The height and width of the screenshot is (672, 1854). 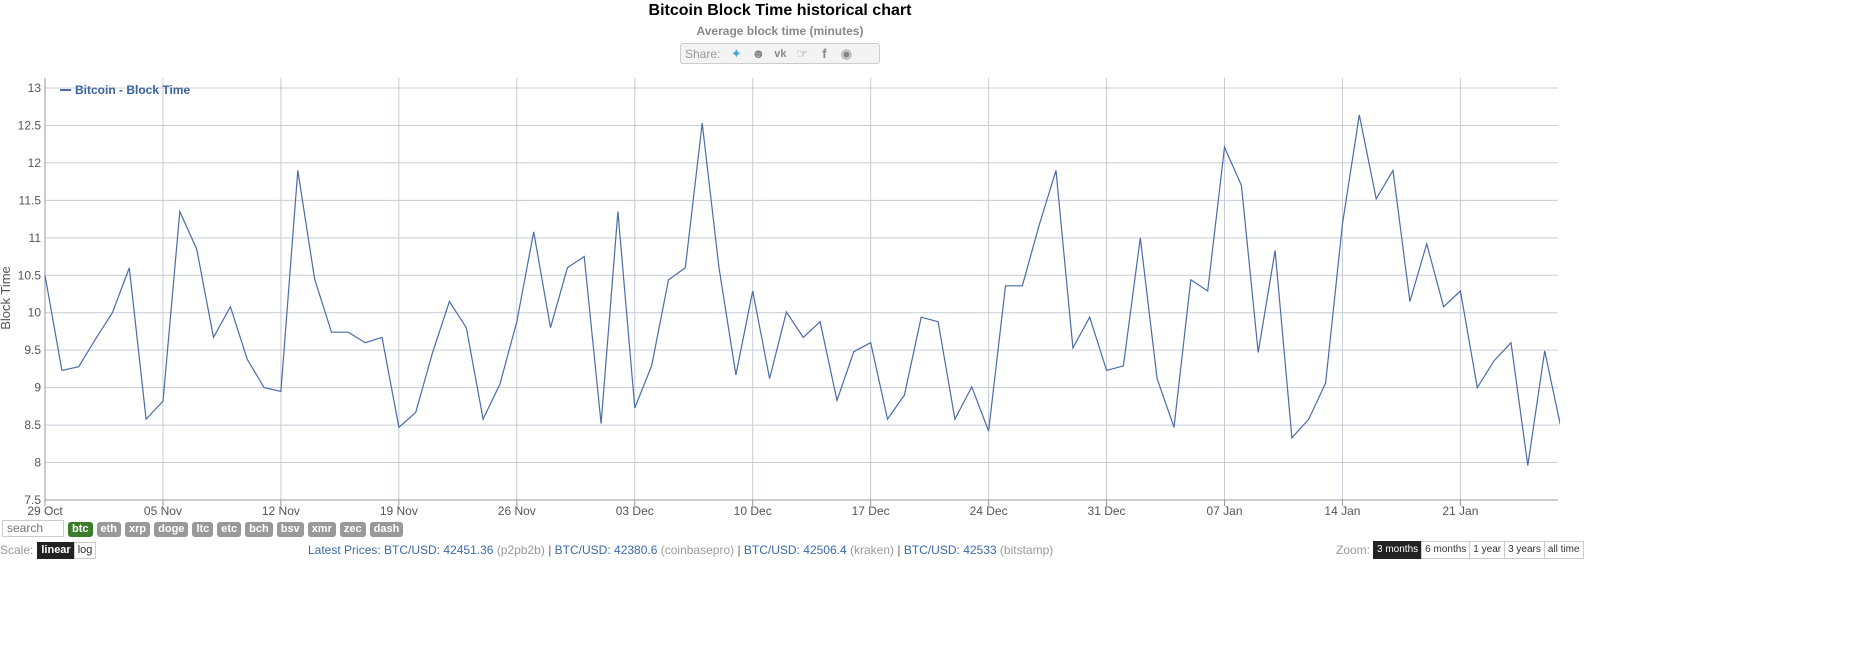 I want to click on price-value: 42451.36, so click(x=468, y=550).